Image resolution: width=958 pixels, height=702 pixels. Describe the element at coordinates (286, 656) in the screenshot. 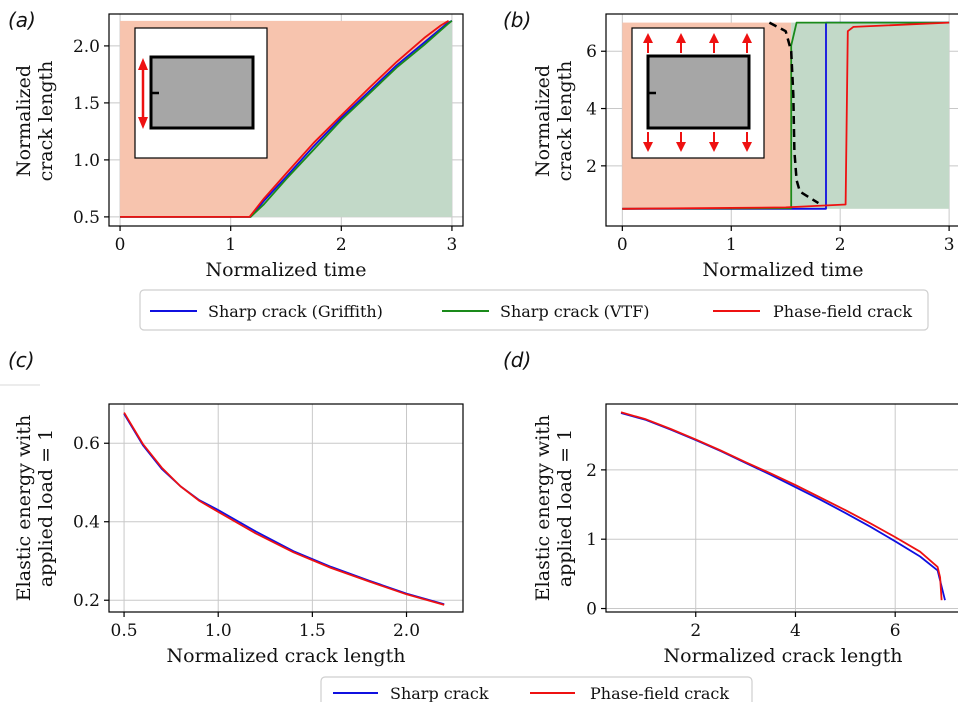

I see `panel-c-xlabel: Normalized crack length` at that location.